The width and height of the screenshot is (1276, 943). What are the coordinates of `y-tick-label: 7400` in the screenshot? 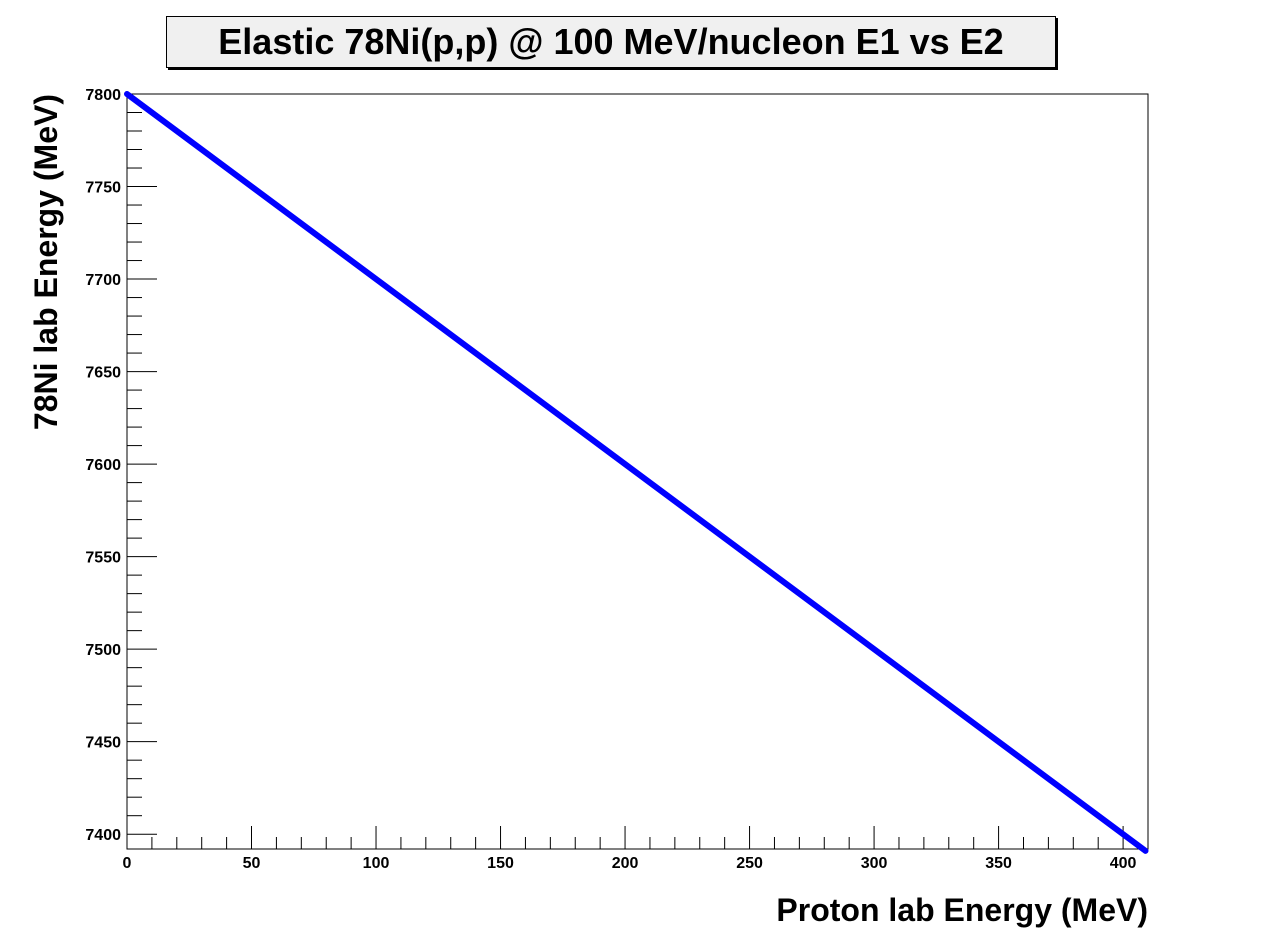 It's located at (103, 835).